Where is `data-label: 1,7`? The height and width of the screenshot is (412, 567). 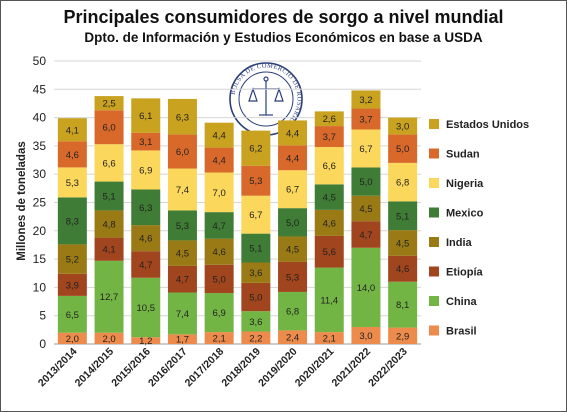 data-label: 1,7 is located at coordinates (182, 340).